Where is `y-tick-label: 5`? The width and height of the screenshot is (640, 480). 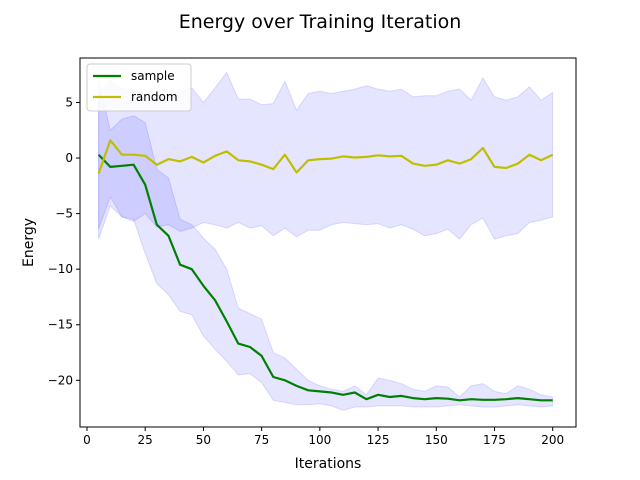 y-tick-label: 5 is located at coordinates (69, 102).